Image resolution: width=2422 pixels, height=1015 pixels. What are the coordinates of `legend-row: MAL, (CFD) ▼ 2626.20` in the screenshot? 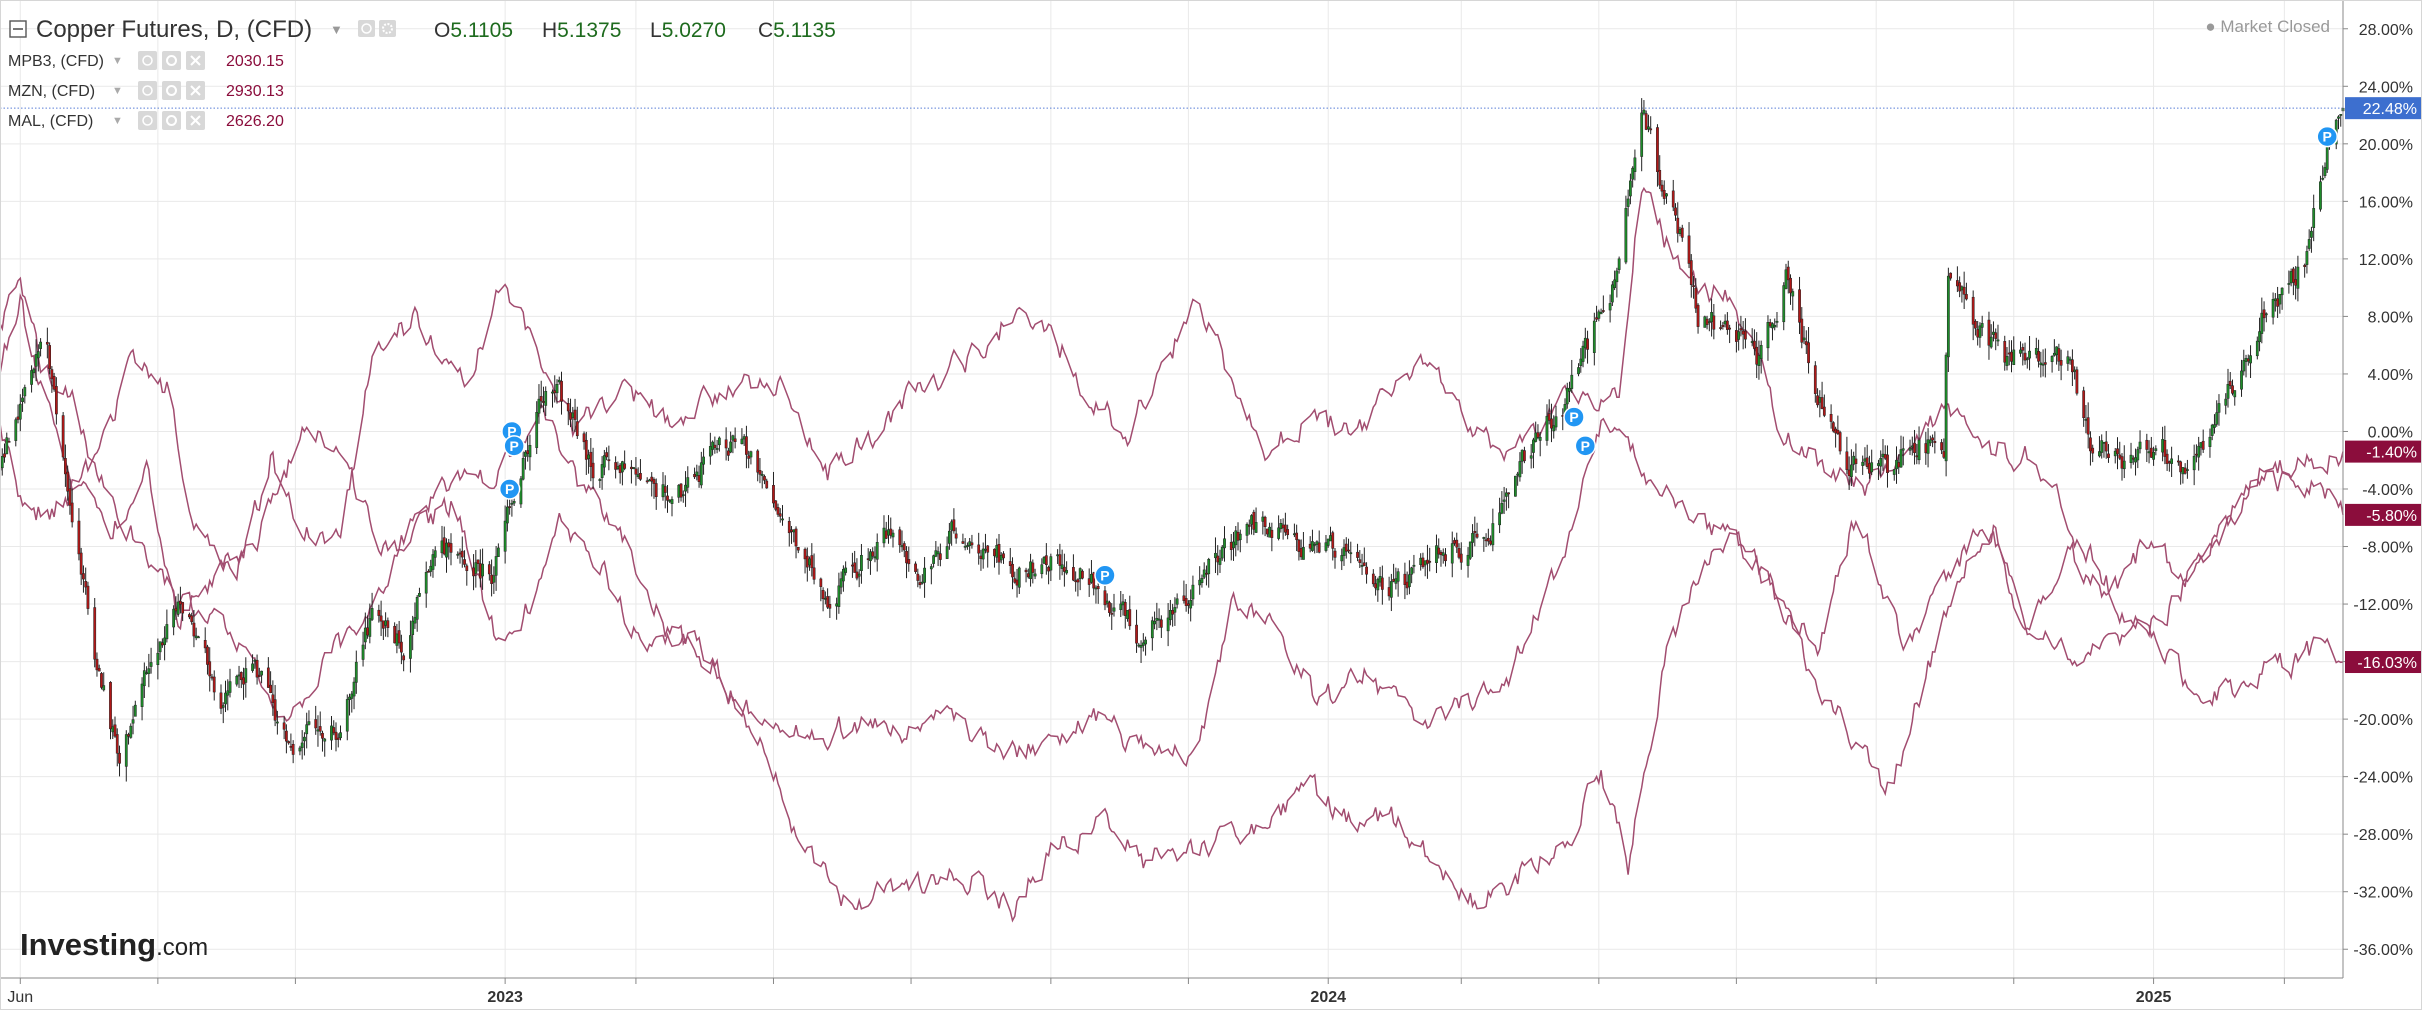 It's located at (146, 120).